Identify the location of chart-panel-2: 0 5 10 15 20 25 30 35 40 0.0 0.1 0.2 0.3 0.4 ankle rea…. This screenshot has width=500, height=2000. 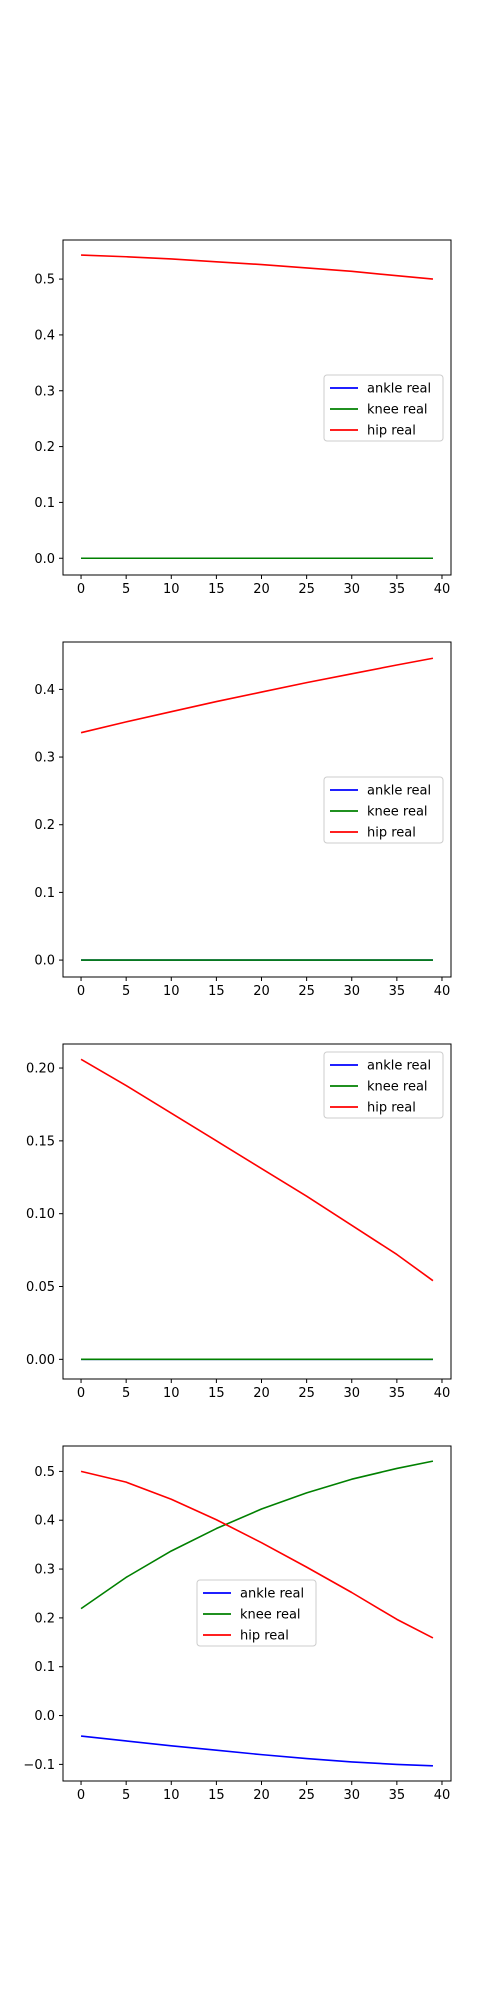
(243, 820).